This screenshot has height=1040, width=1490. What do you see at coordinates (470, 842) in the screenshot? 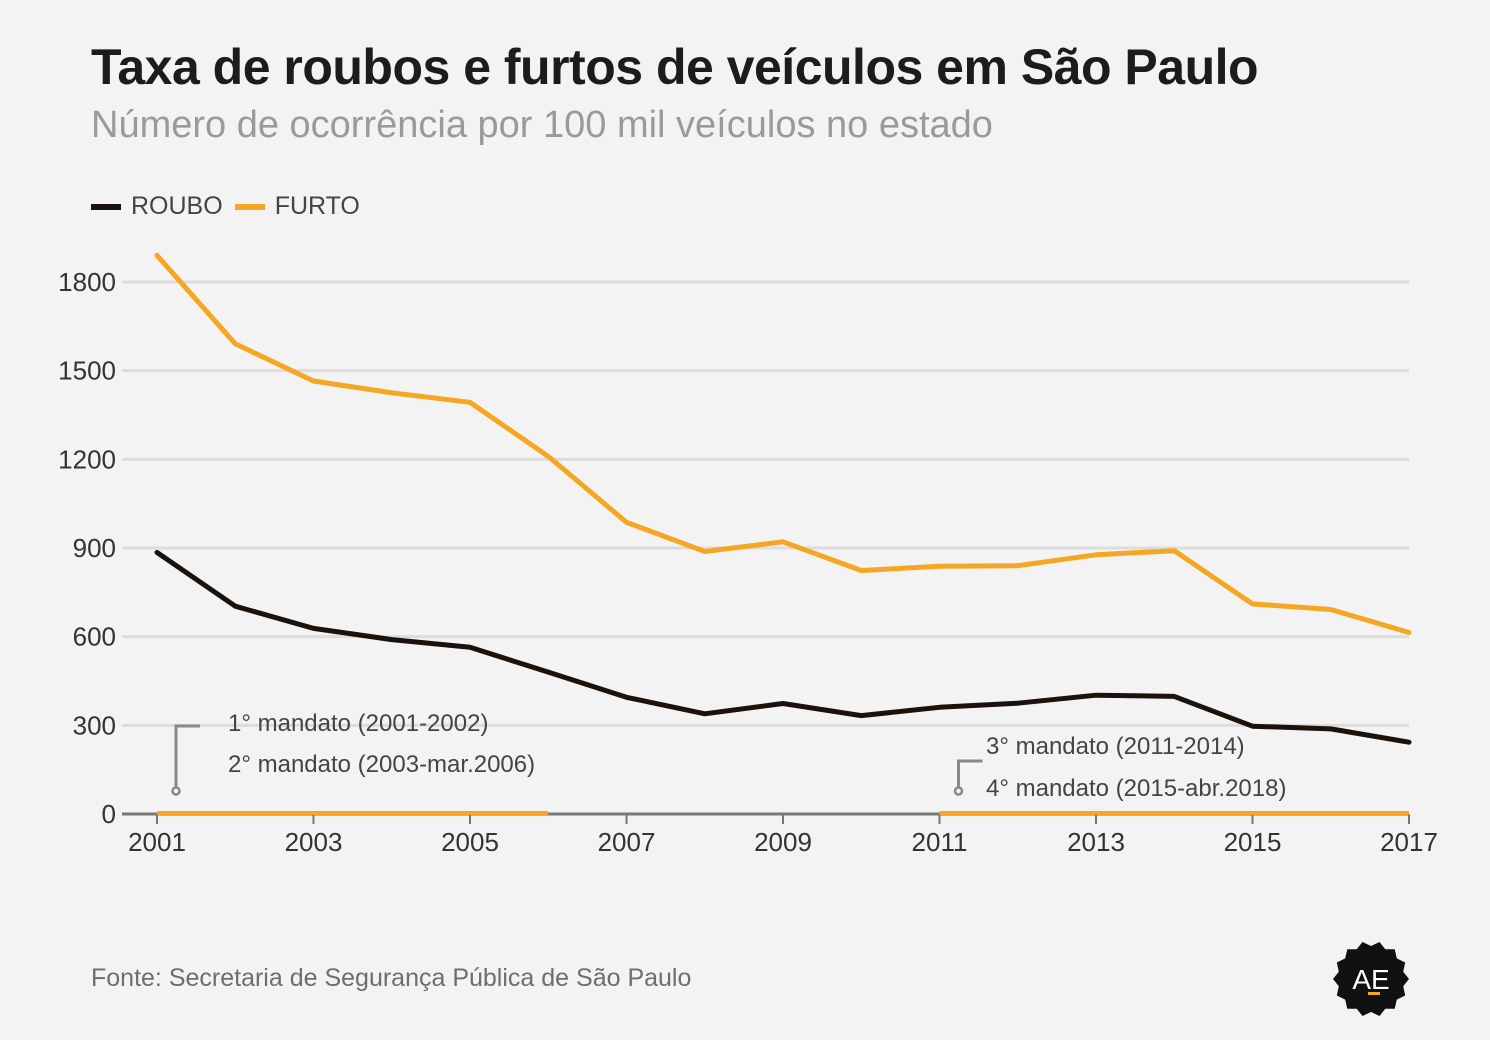
I see `x-tick-label: 2005` at bounding box center [470, 842].